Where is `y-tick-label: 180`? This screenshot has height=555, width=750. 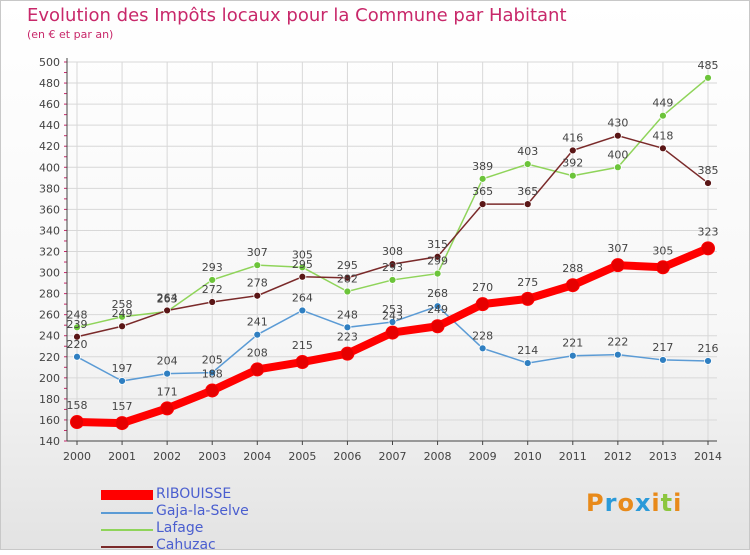 y-tick-label: 180 is located at coordinates (49, 399).